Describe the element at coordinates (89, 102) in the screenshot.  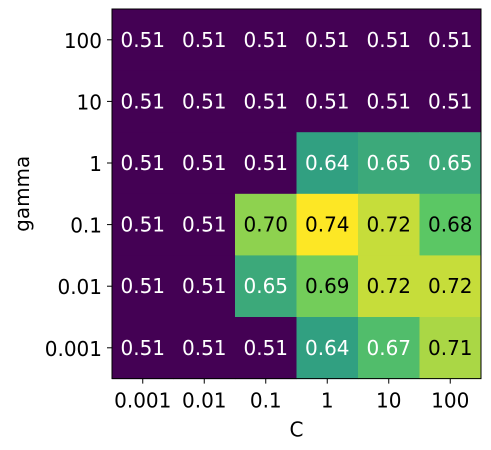
I see `y-tick-label: 10` at that location.